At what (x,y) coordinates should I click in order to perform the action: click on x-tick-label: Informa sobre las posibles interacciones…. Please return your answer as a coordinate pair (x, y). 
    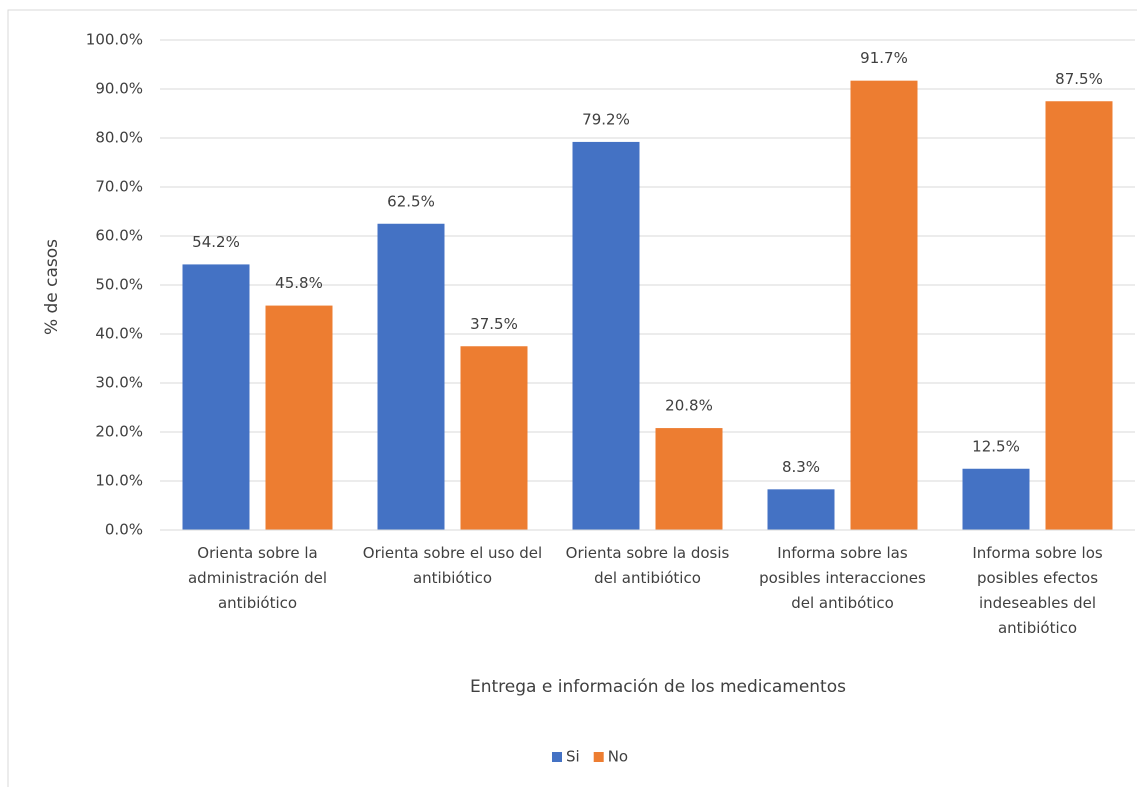
    Looking at the image, I should click on (842, 578).